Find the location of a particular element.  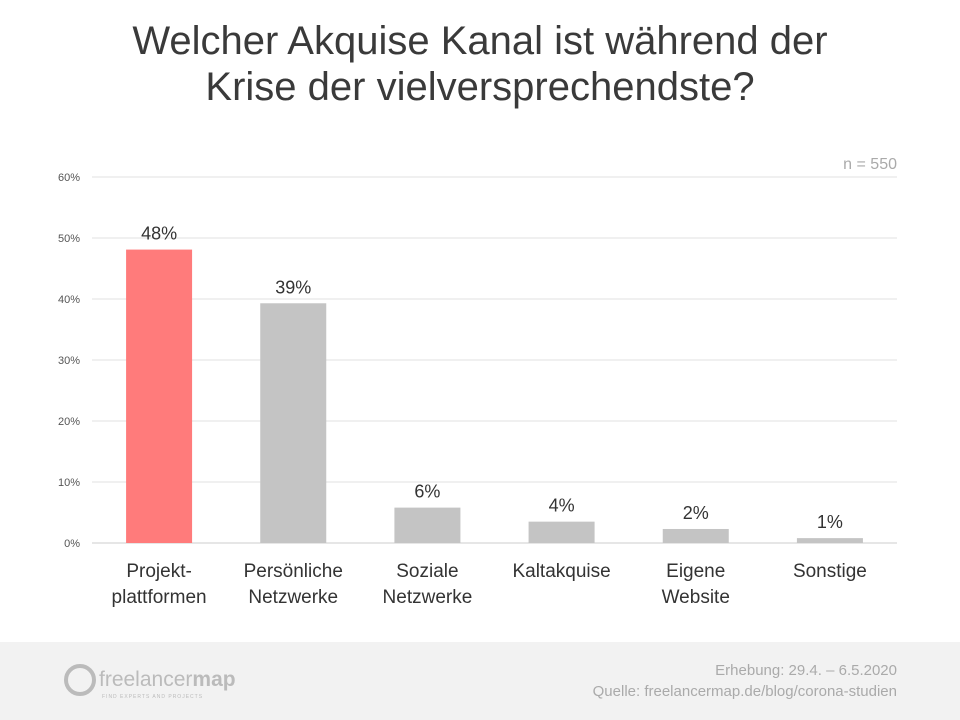

x-tick-label: plattformen is located at coordinates (159, 597).